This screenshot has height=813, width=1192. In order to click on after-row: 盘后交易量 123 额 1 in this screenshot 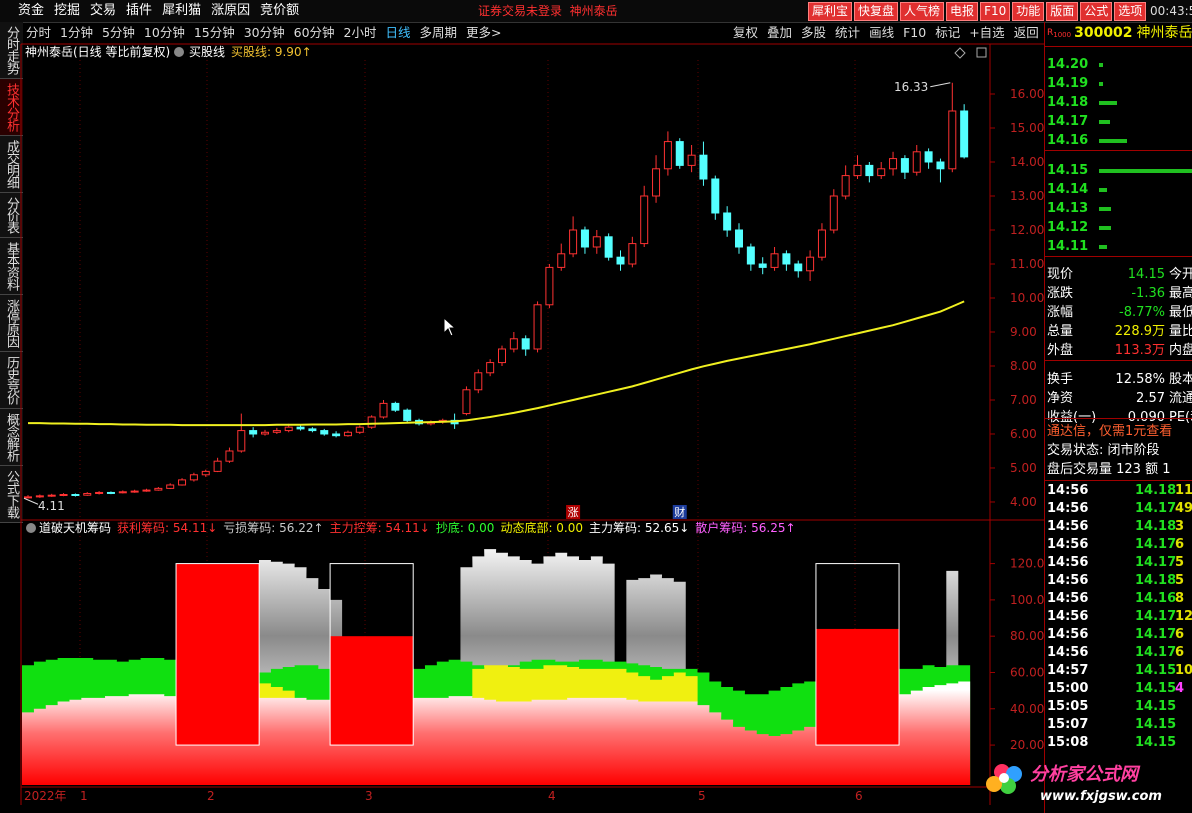, I will do `click(1119, 470)`.